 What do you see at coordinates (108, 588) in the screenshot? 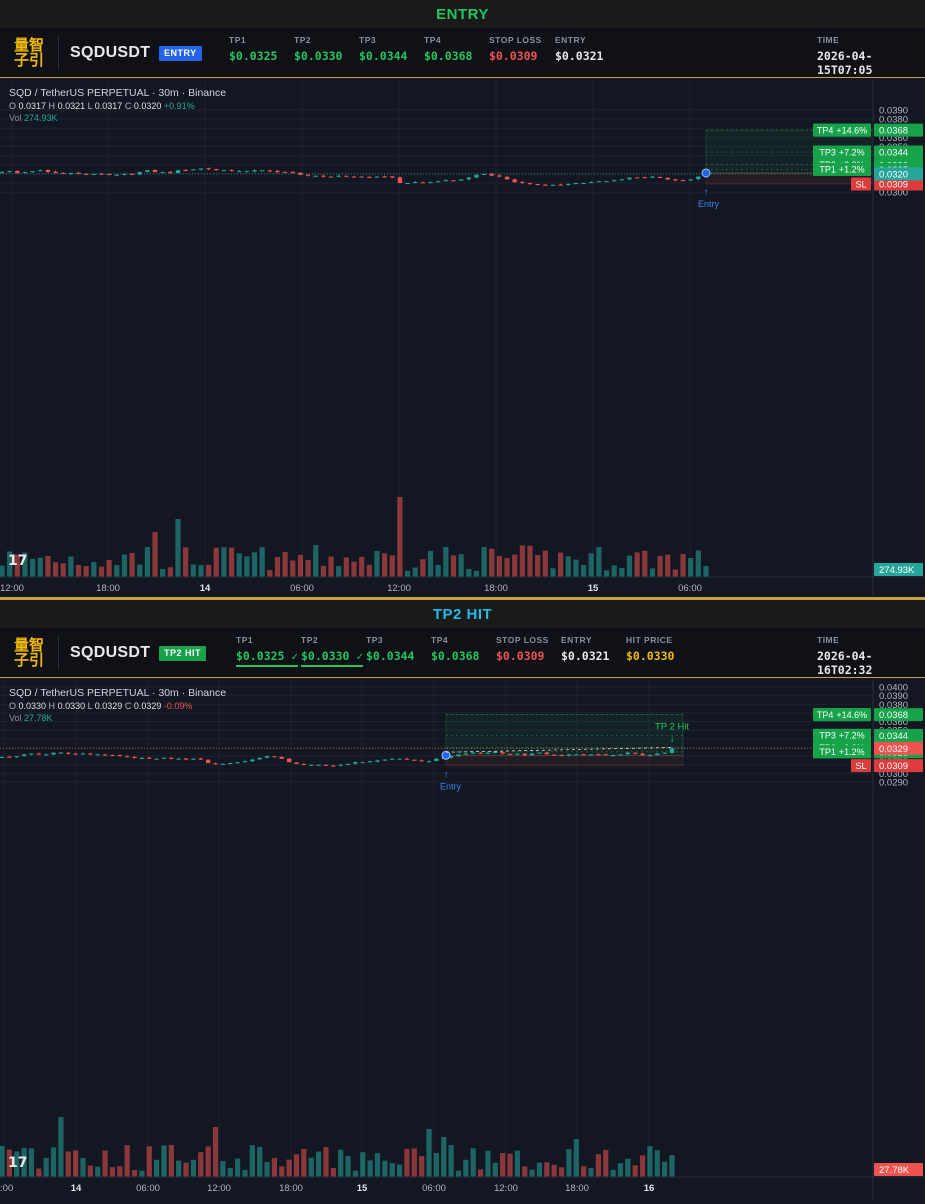
I see `time-tick: 18:00` at bounding box center [108, 588].